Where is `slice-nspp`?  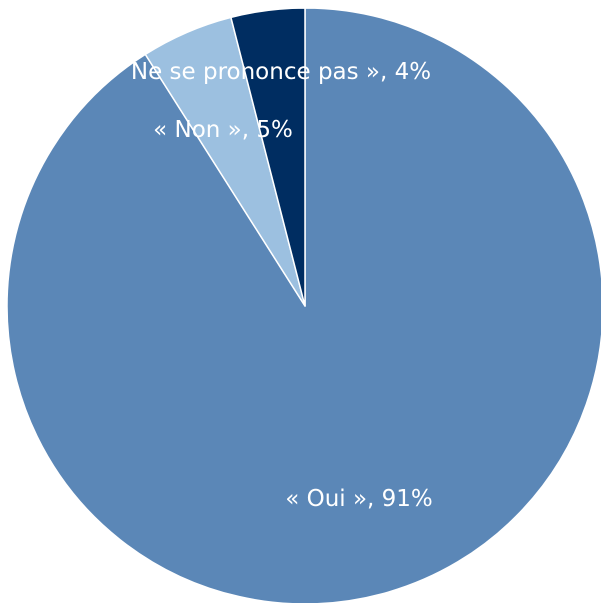
slice-nspp is located at coordinates (268, 157).